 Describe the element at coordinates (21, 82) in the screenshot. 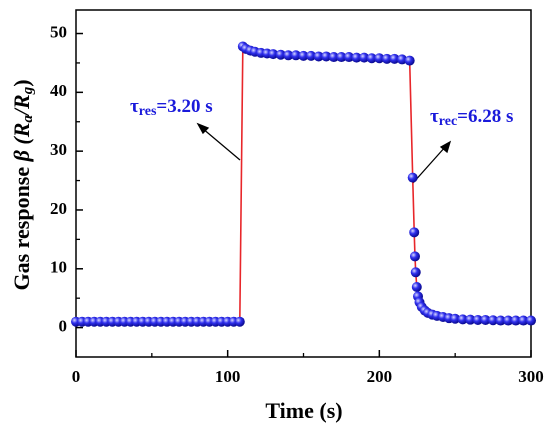

I see `y-label-part: )` at that location.